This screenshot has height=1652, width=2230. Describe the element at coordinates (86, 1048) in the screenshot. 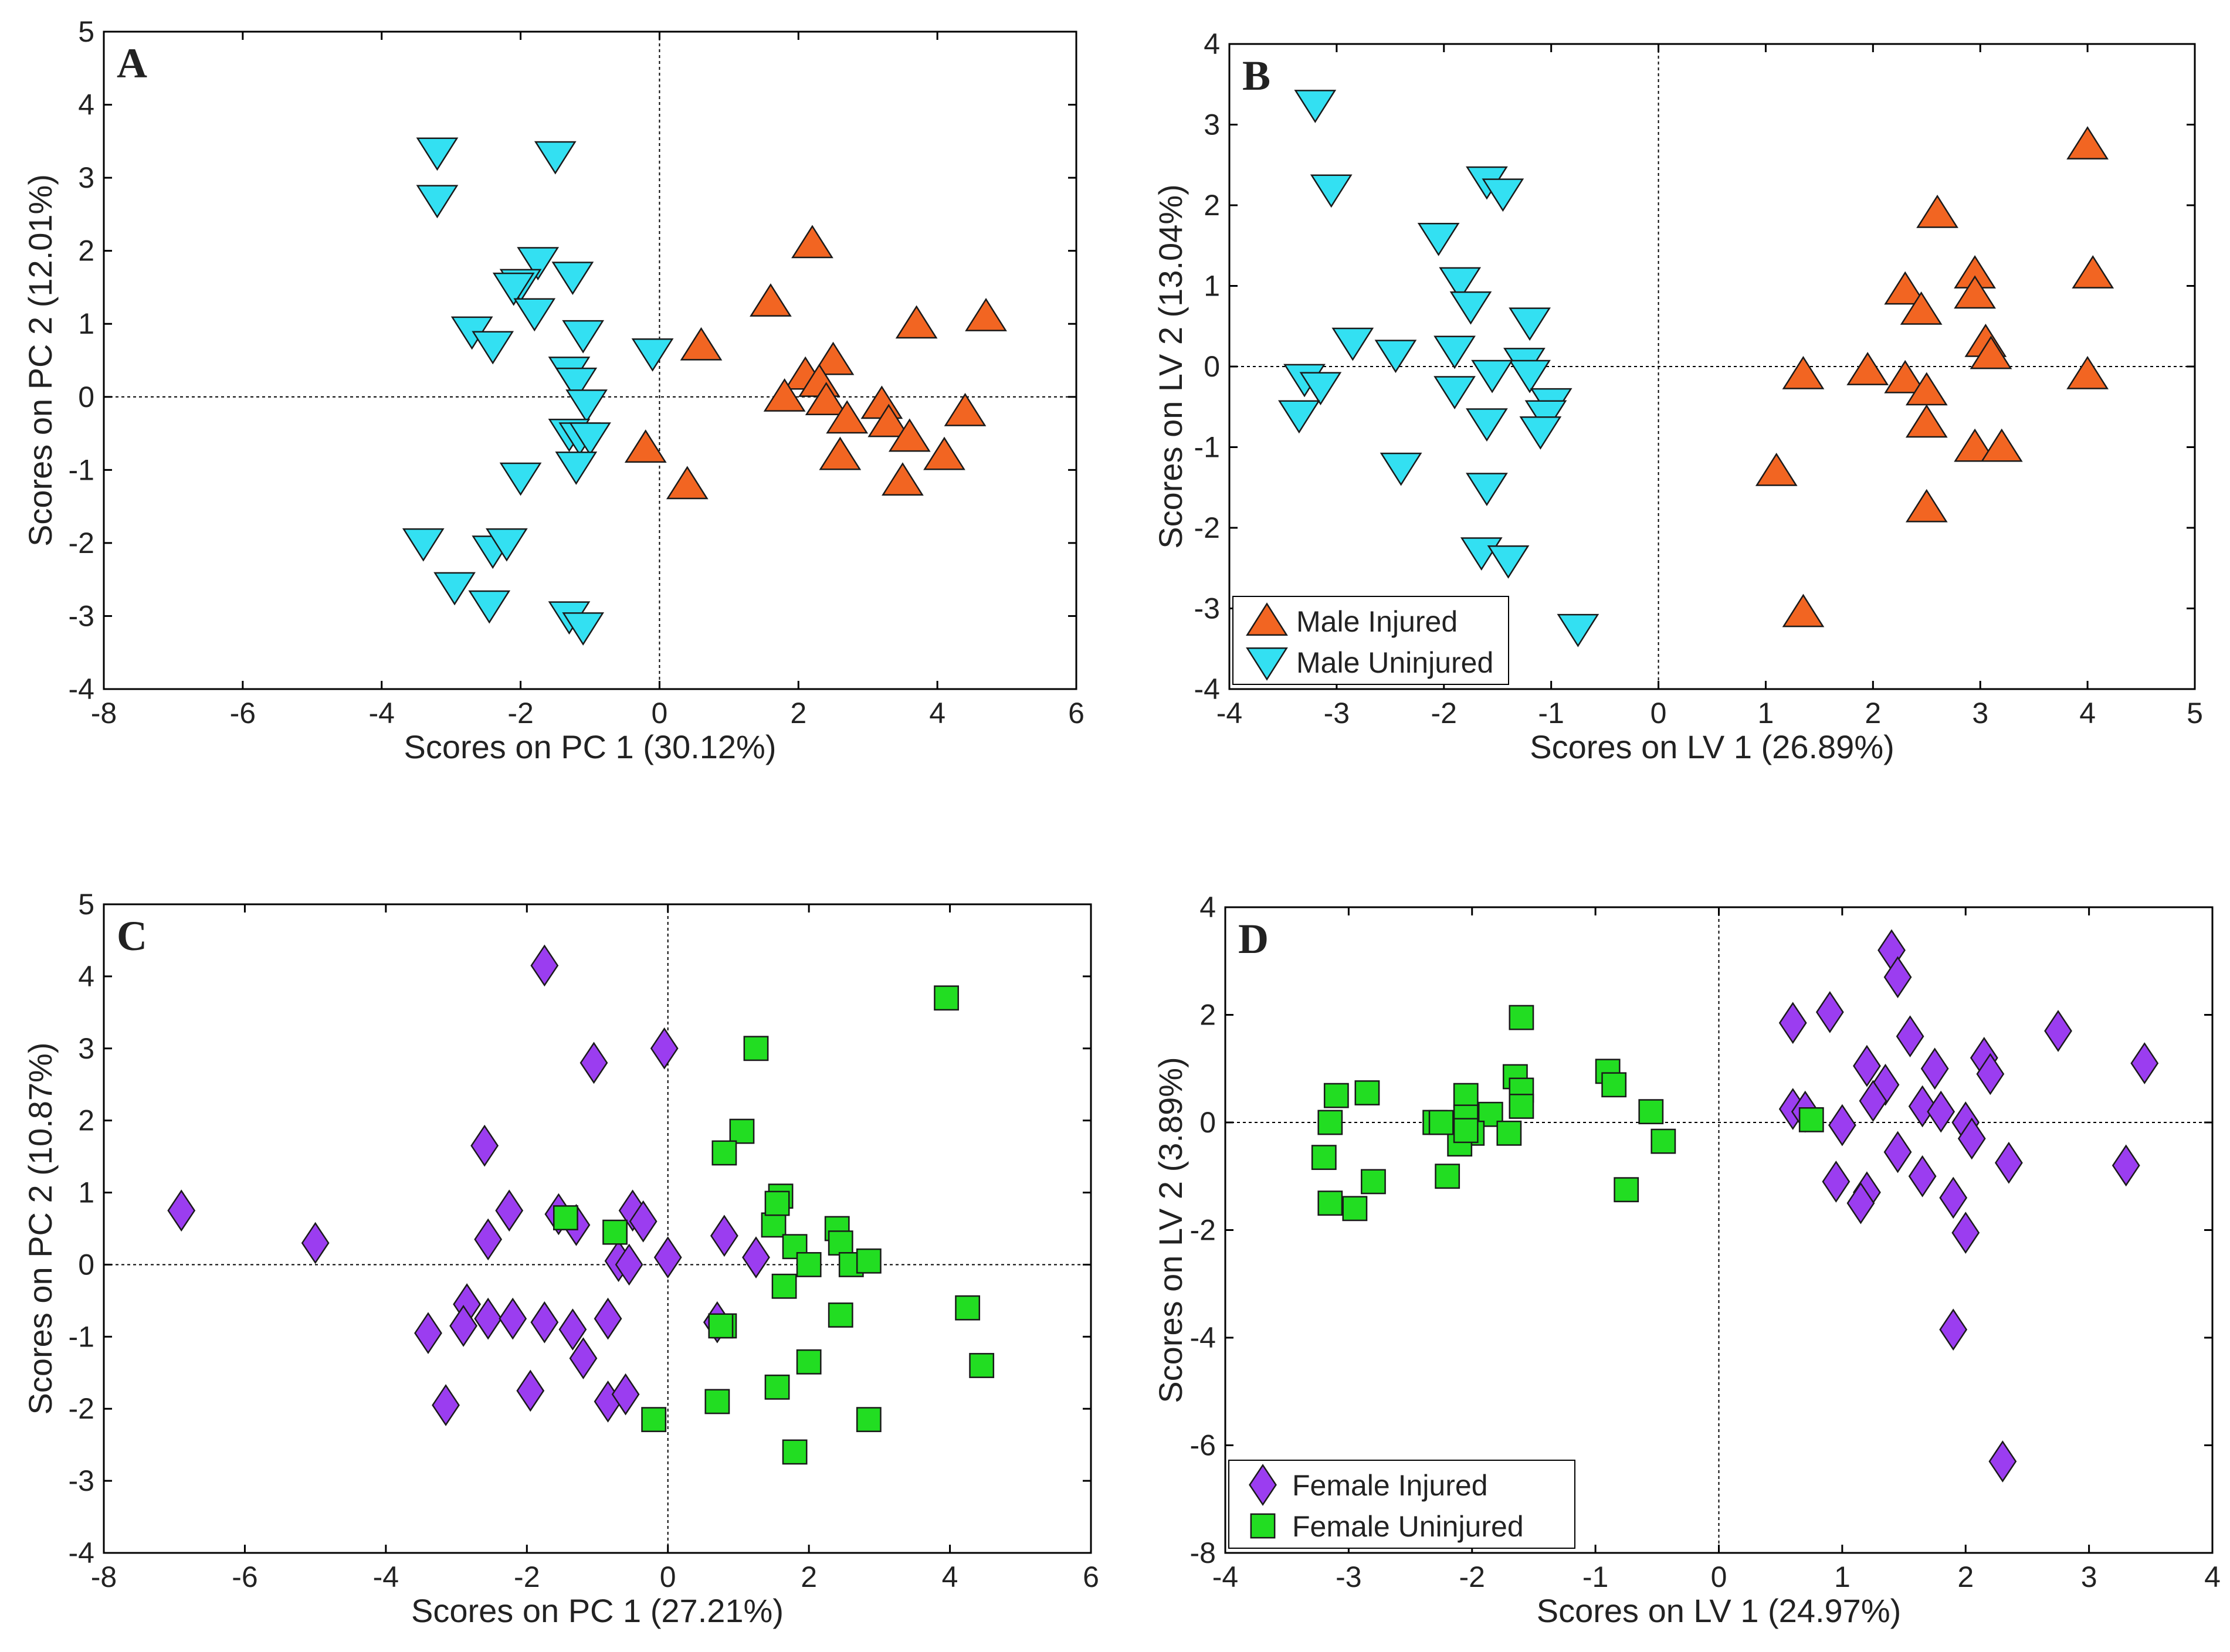

I see `y-tick-label: 3` at that location.